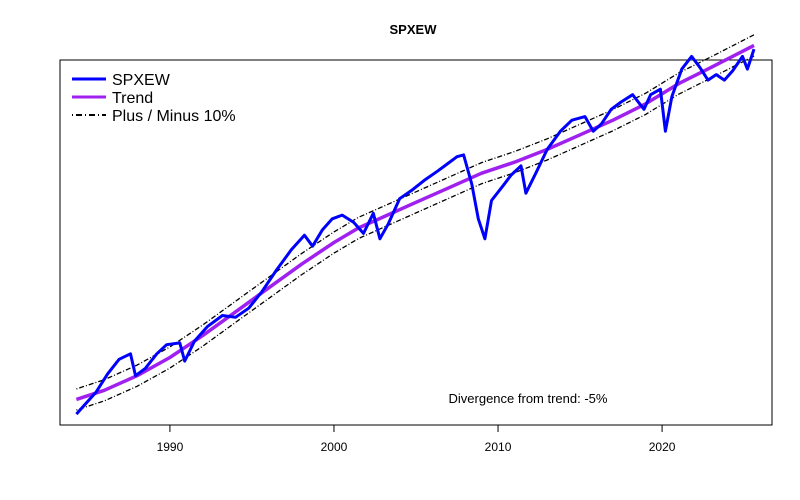 The image size is (800, 500). I want to click on chart-title: SPXEW, so click(414, 29).